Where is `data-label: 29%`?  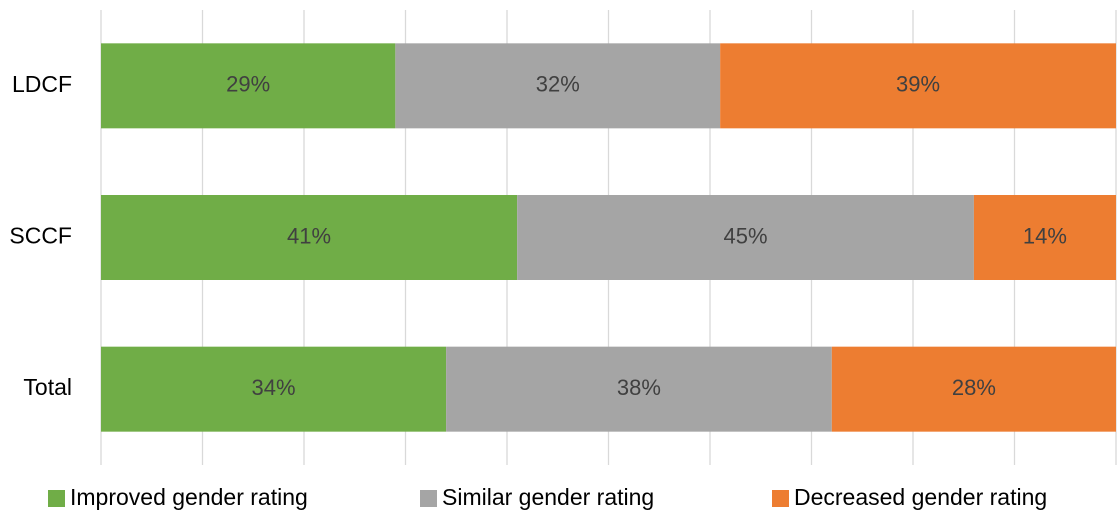 data-label: 29% is located at coordinates (248, 84).